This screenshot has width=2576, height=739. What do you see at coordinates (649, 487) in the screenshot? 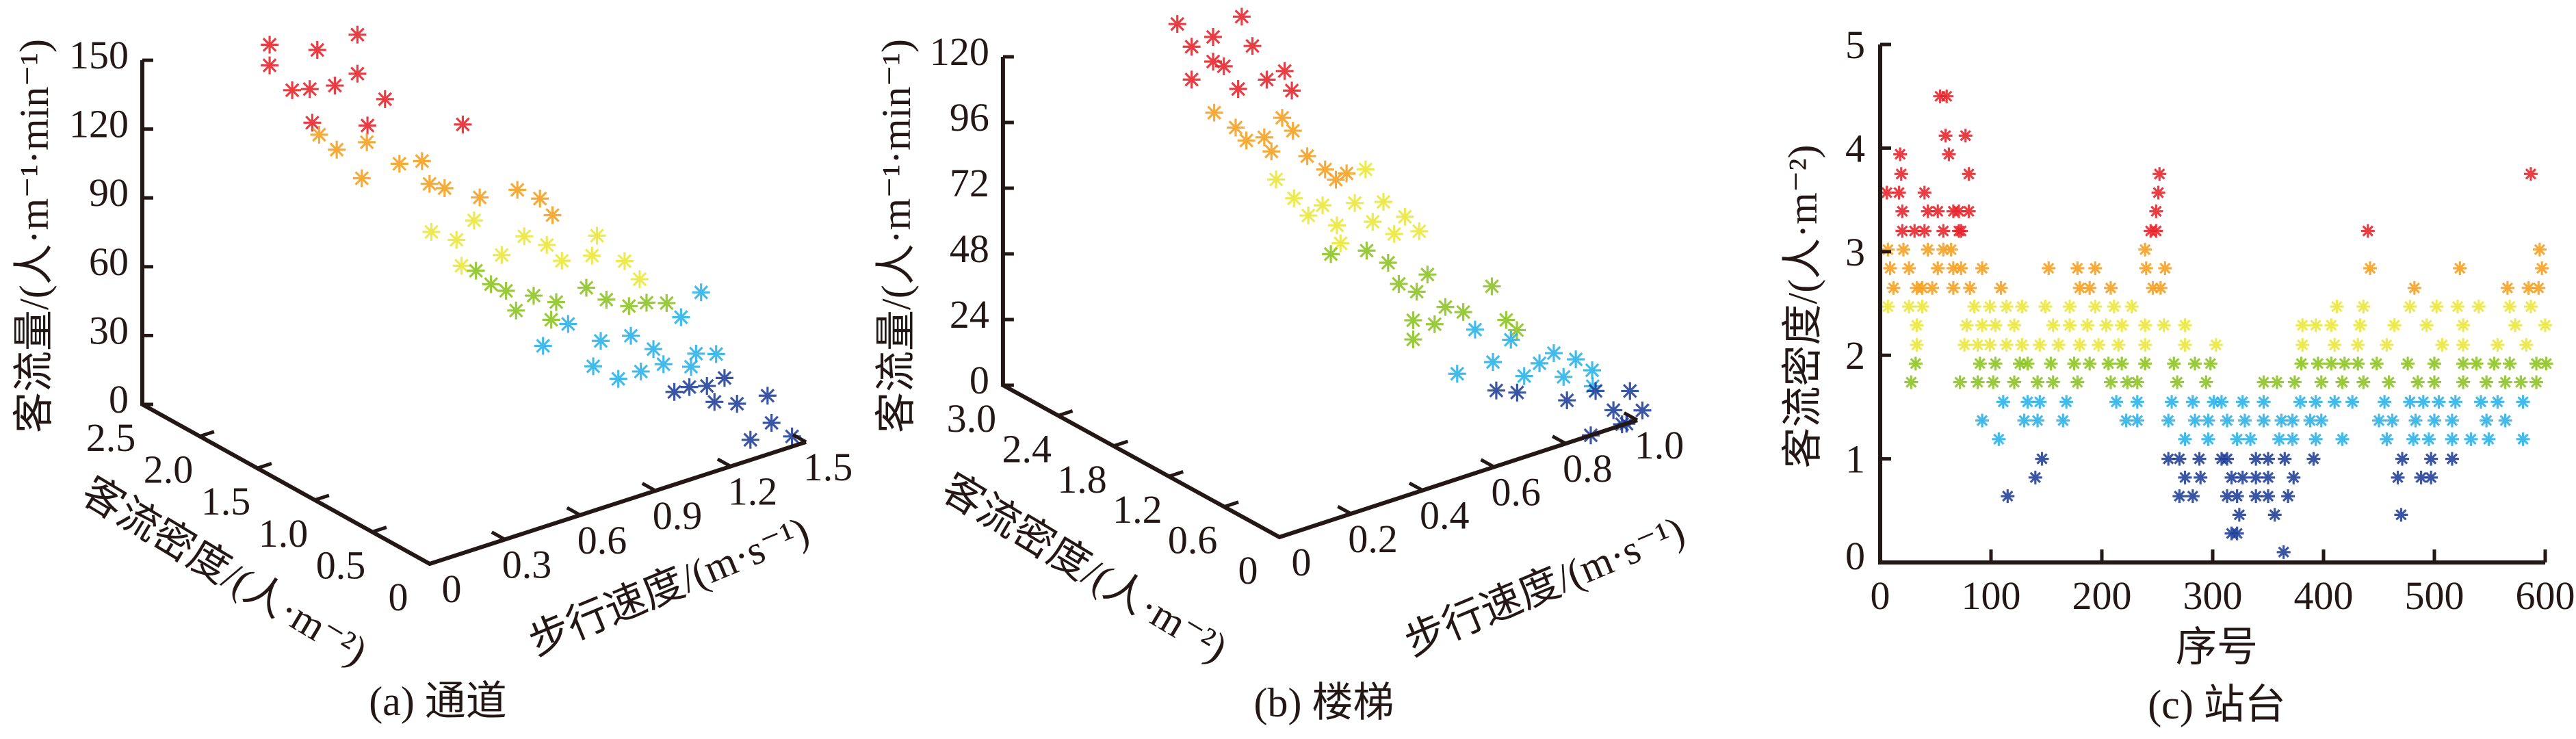
I see `speed-tick` at bounding box center [649, 487].